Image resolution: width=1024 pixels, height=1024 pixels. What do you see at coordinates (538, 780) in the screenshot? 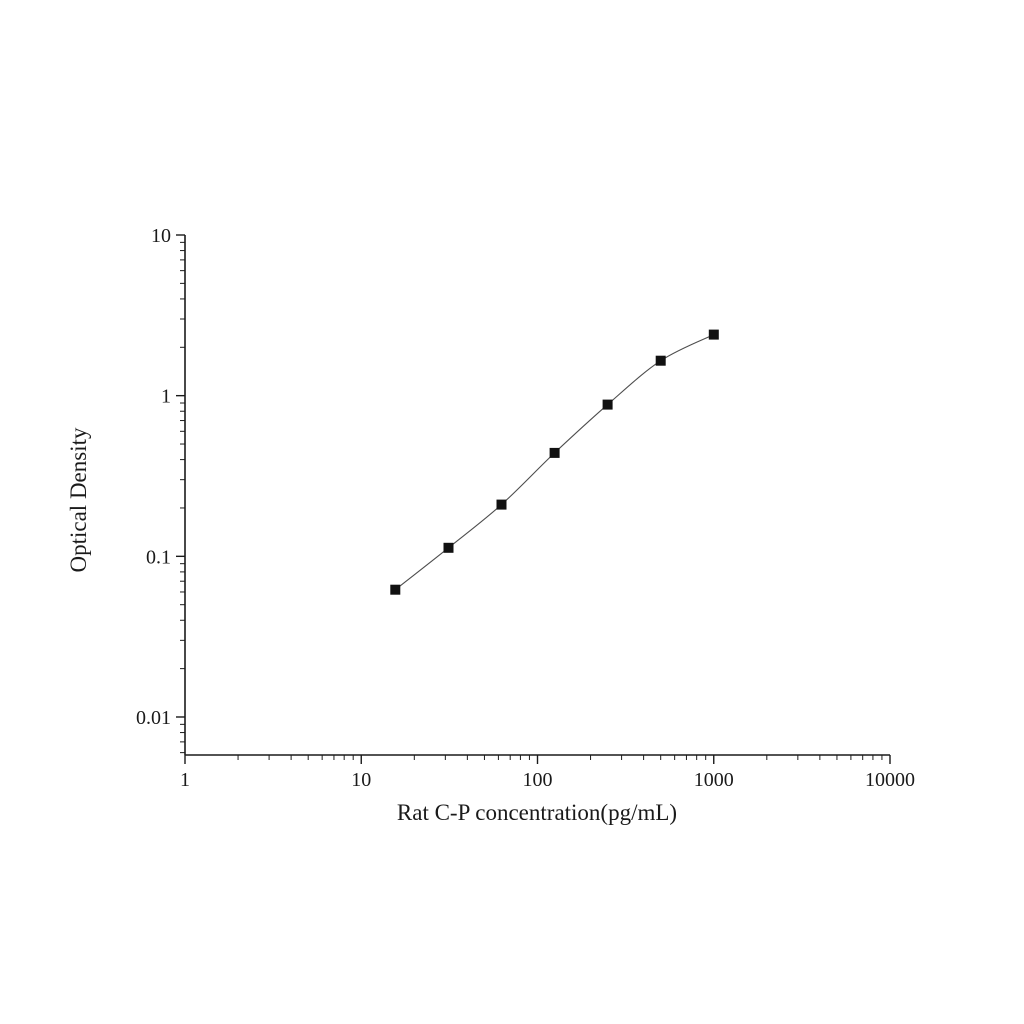
I see `x-tick-label: 100` at bounding box center [538, 780].